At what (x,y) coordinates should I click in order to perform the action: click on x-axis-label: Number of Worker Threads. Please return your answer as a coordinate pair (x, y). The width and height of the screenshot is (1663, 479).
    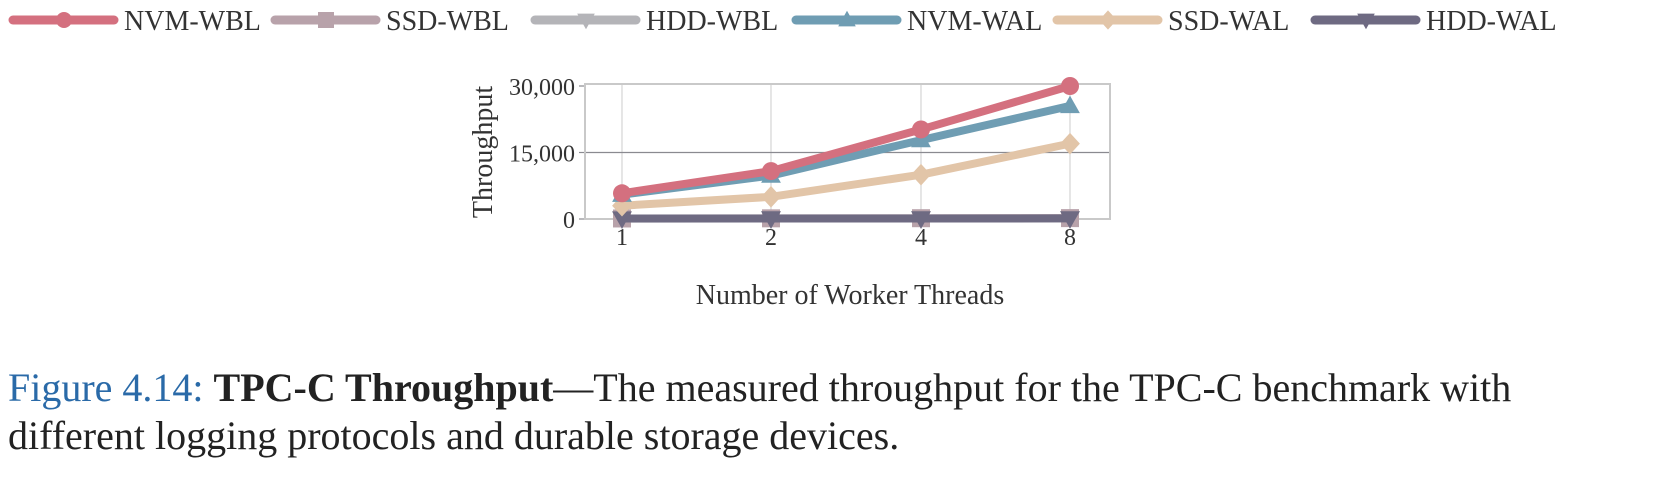
    Looking at the image, I should click on (850, 295).